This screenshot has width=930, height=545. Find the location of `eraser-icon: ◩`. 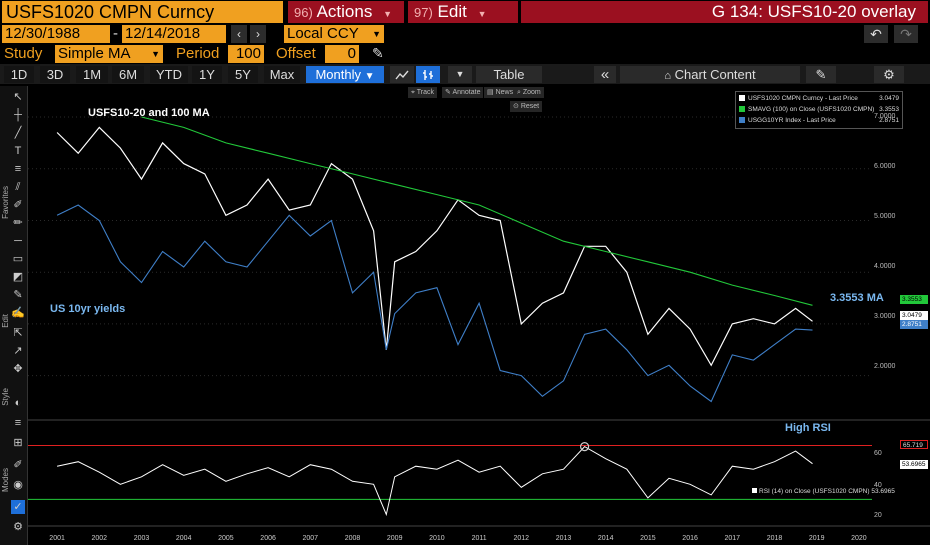

eraser-icon: ◩ is located at coordinates (18, 277).